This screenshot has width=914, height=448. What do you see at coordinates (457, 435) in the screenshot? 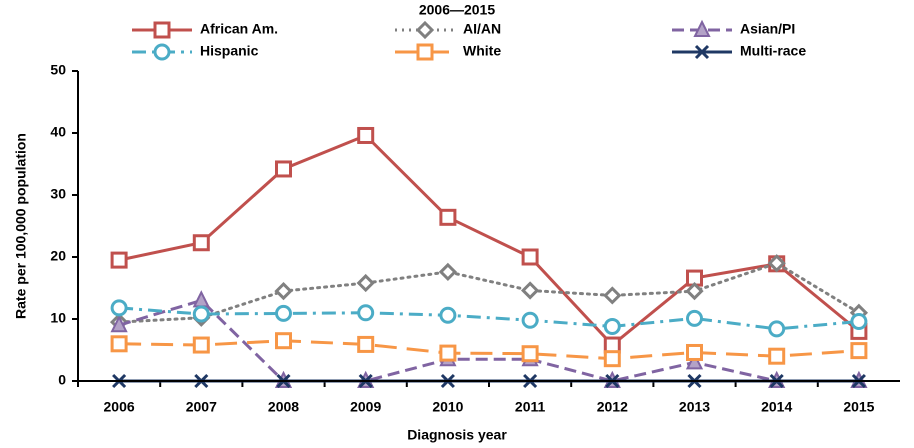
I see `x-axis-label: Diagnosis year` at bounding box center [457, 435].